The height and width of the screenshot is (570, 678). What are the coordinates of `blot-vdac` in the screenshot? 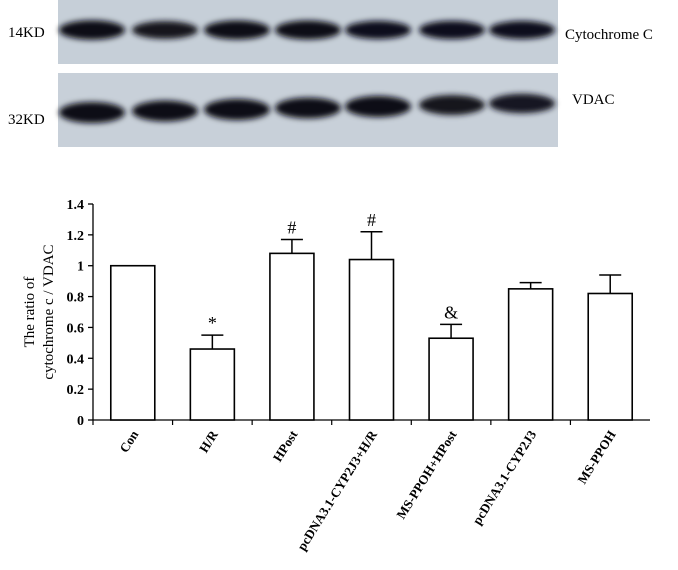 It's located at (308, 110).